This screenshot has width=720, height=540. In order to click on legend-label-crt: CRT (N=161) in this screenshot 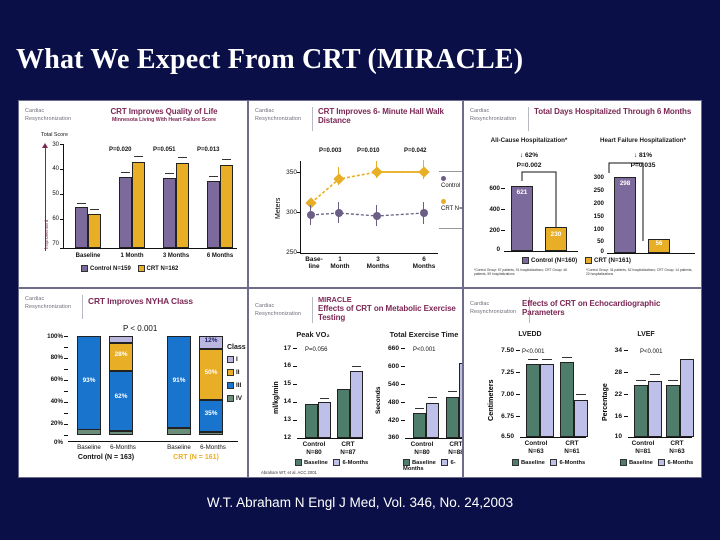, I will do `click(612, 261)`.